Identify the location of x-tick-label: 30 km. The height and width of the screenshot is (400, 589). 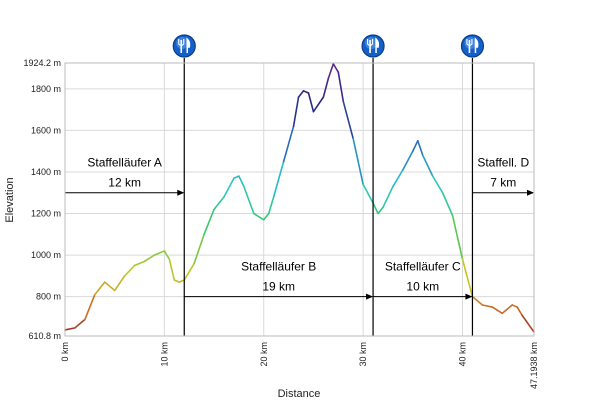
(363, 354).